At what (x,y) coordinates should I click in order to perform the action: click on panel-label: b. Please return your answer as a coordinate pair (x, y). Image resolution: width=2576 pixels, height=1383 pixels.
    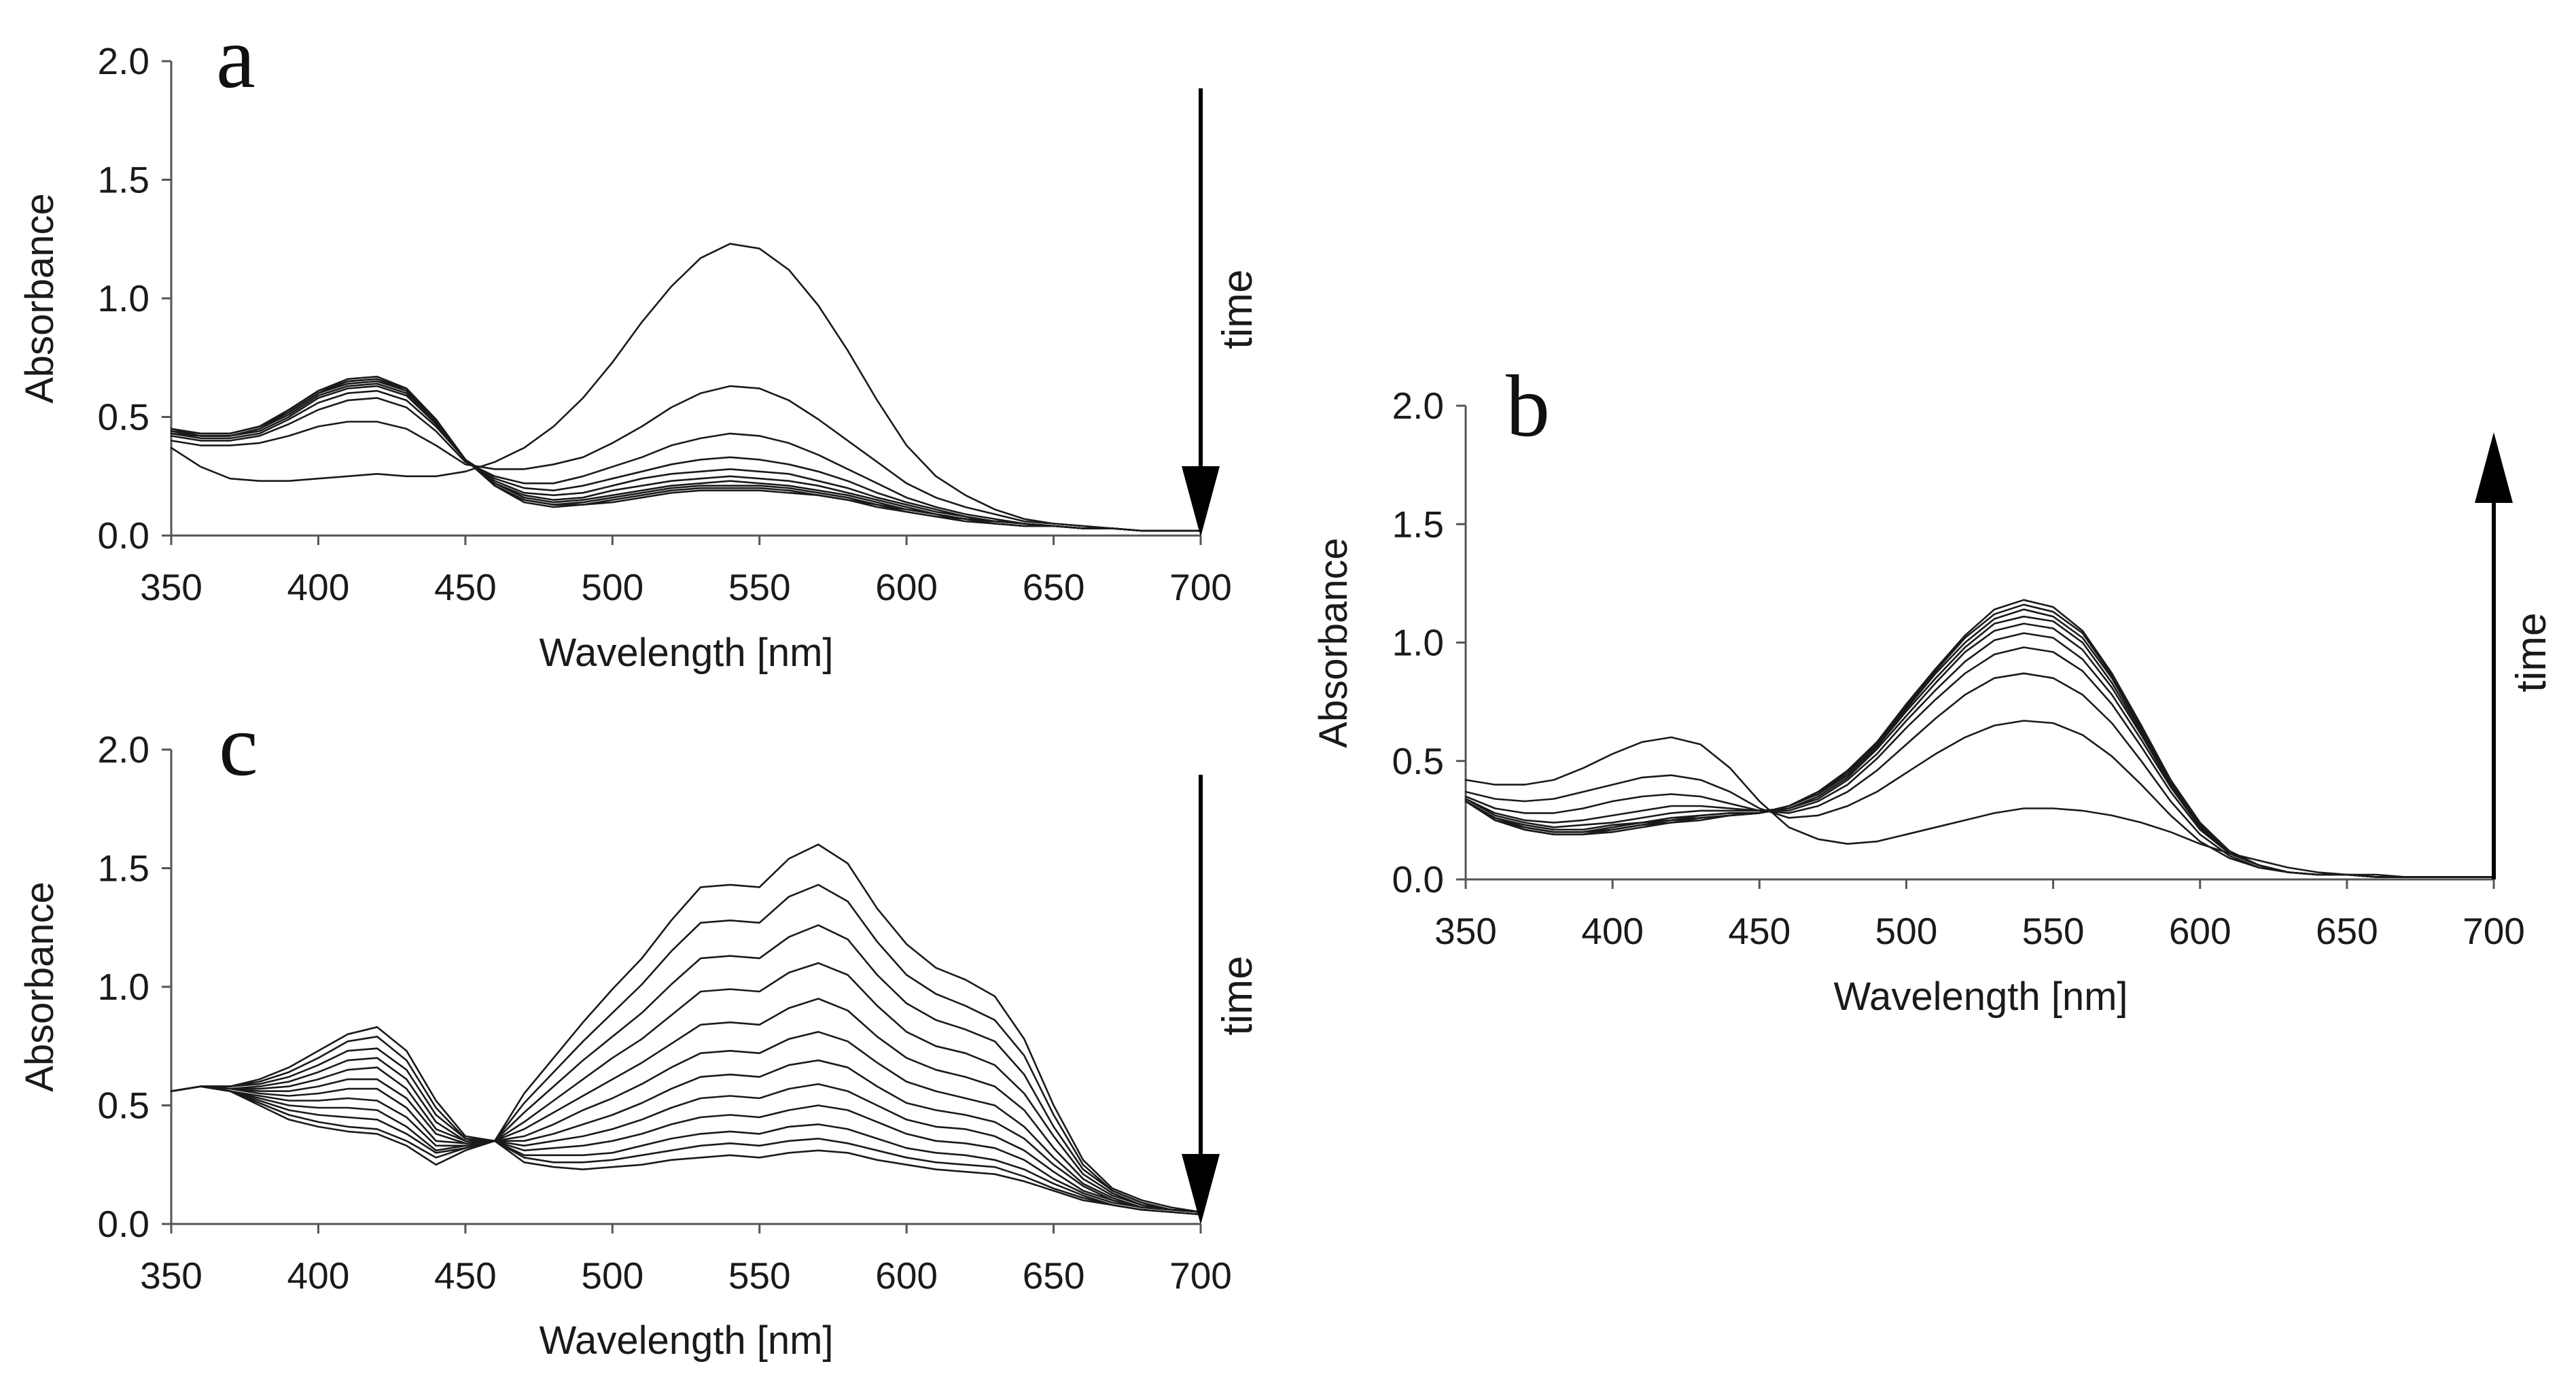
    Looking at the image, I should click on (1528, 406).